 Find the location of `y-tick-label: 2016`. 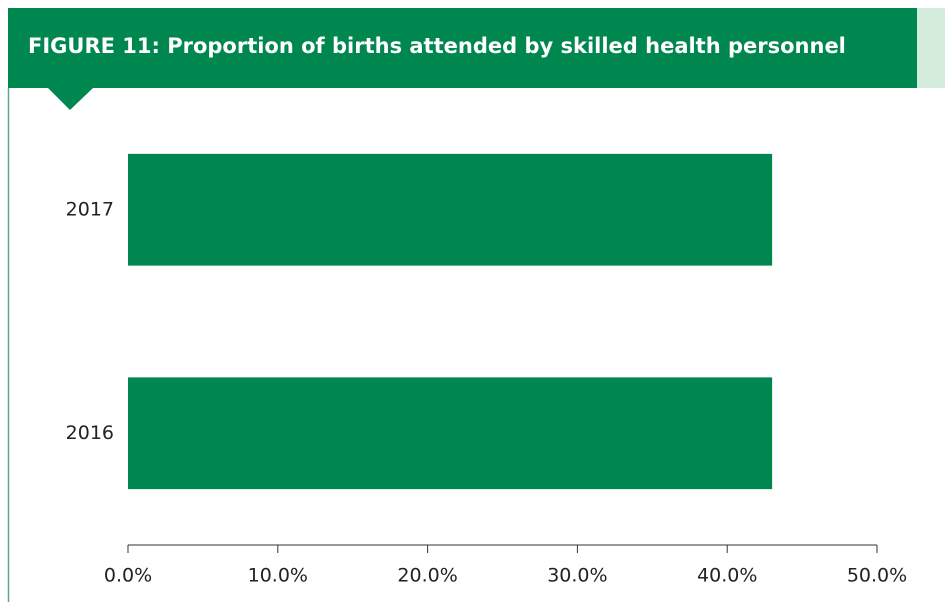

y-tick-label: 2016 is located at coordinates (90, 433).